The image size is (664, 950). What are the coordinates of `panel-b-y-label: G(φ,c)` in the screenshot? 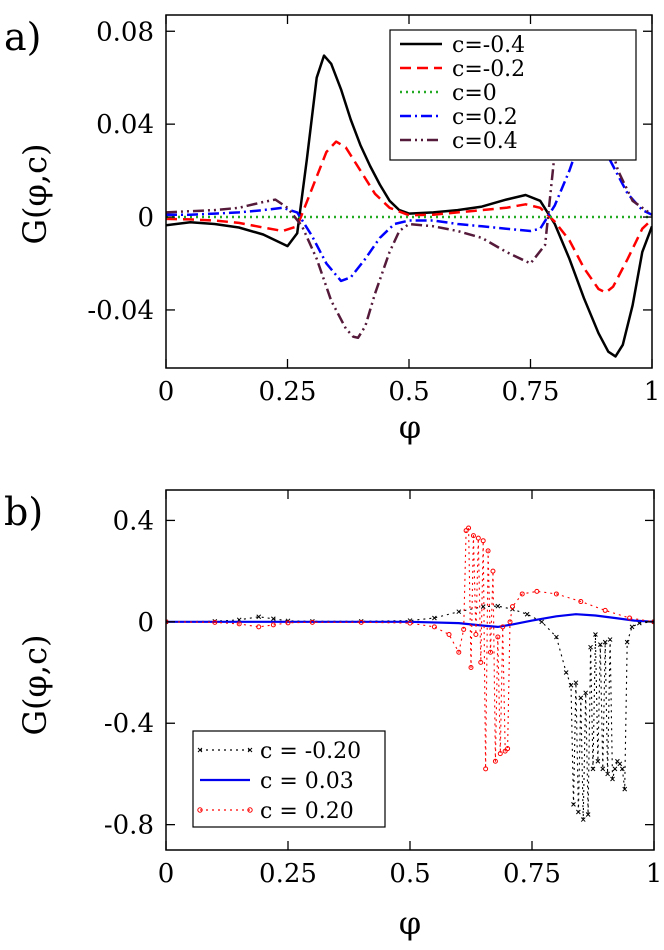 It's located at (35, 684).